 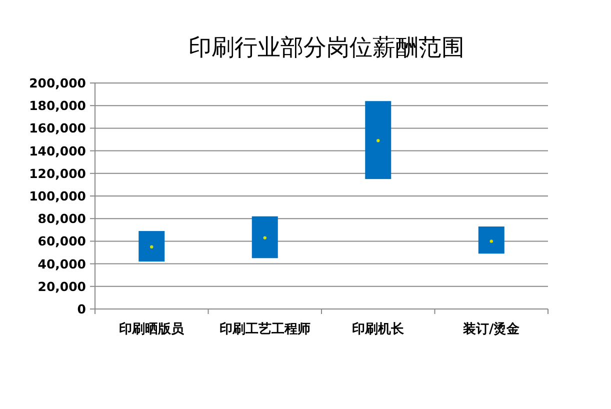 What do you see at coordinates (326, 48) in the screenshot?
I see `chart-title: 印刷行业部分岗位薪酬范围` at bounding box center [326, 48].